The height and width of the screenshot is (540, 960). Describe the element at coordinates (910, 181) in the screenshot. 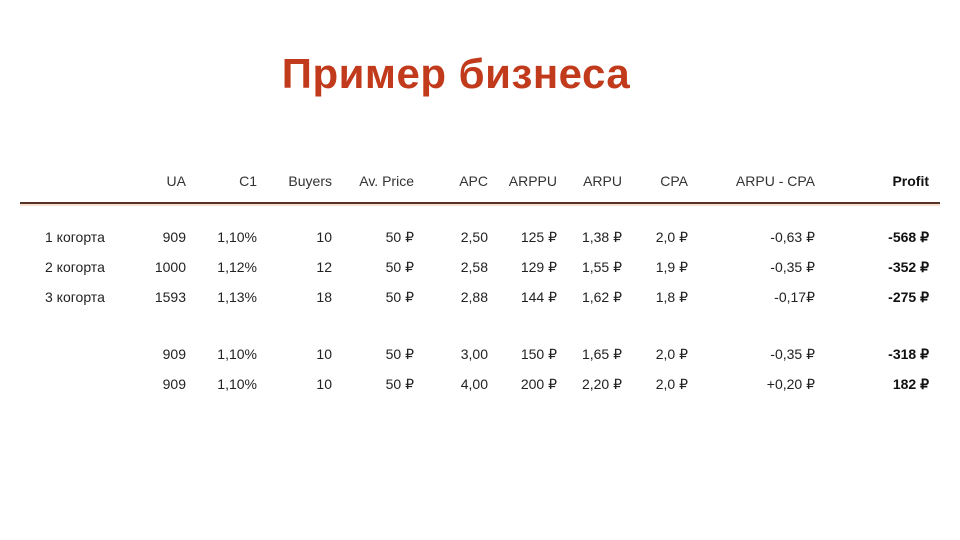

I see `column-header-profit: Profit` at that location.